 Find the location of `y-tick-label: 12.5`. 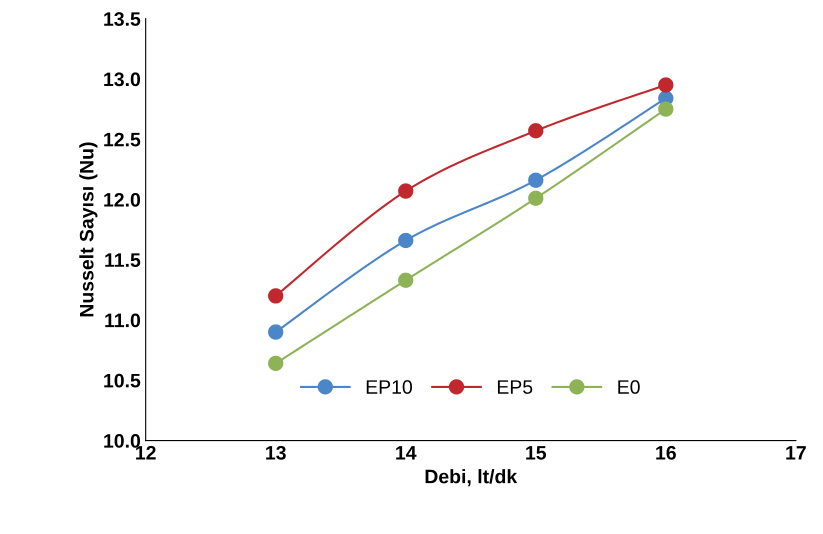

y-tick-label: 12.5 is located at coordinates (122, 139).